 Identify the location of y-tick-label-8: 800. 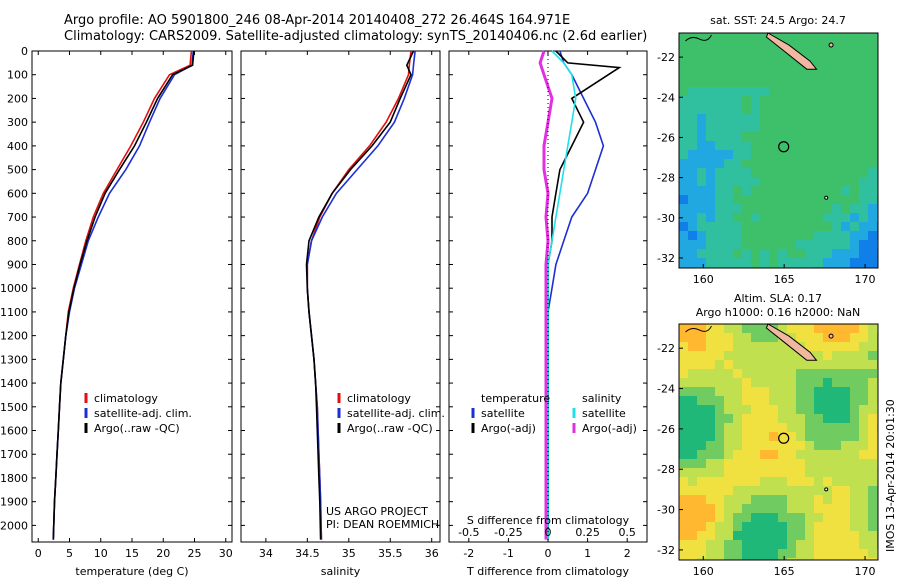
(17, 241).